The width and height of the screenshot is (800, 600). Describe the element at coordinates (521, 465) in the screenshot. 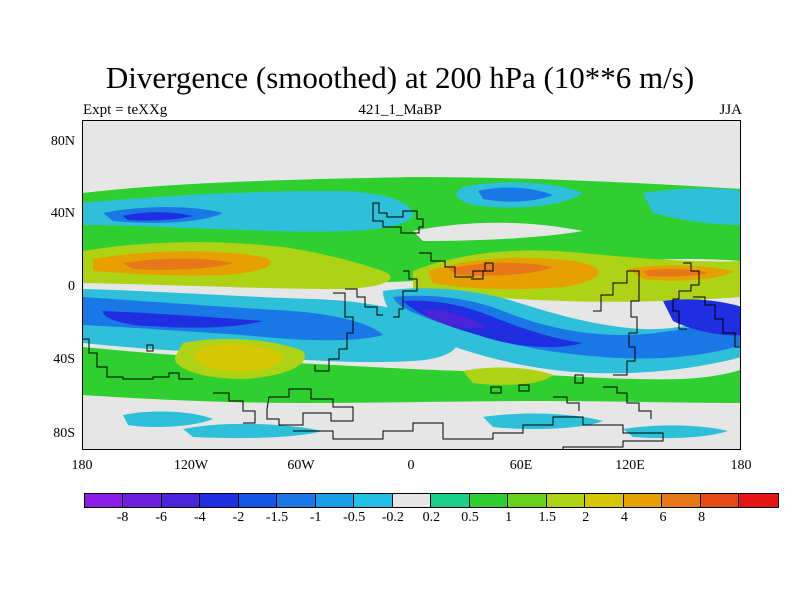

I see `x-tick-60e: 60E` at that location.